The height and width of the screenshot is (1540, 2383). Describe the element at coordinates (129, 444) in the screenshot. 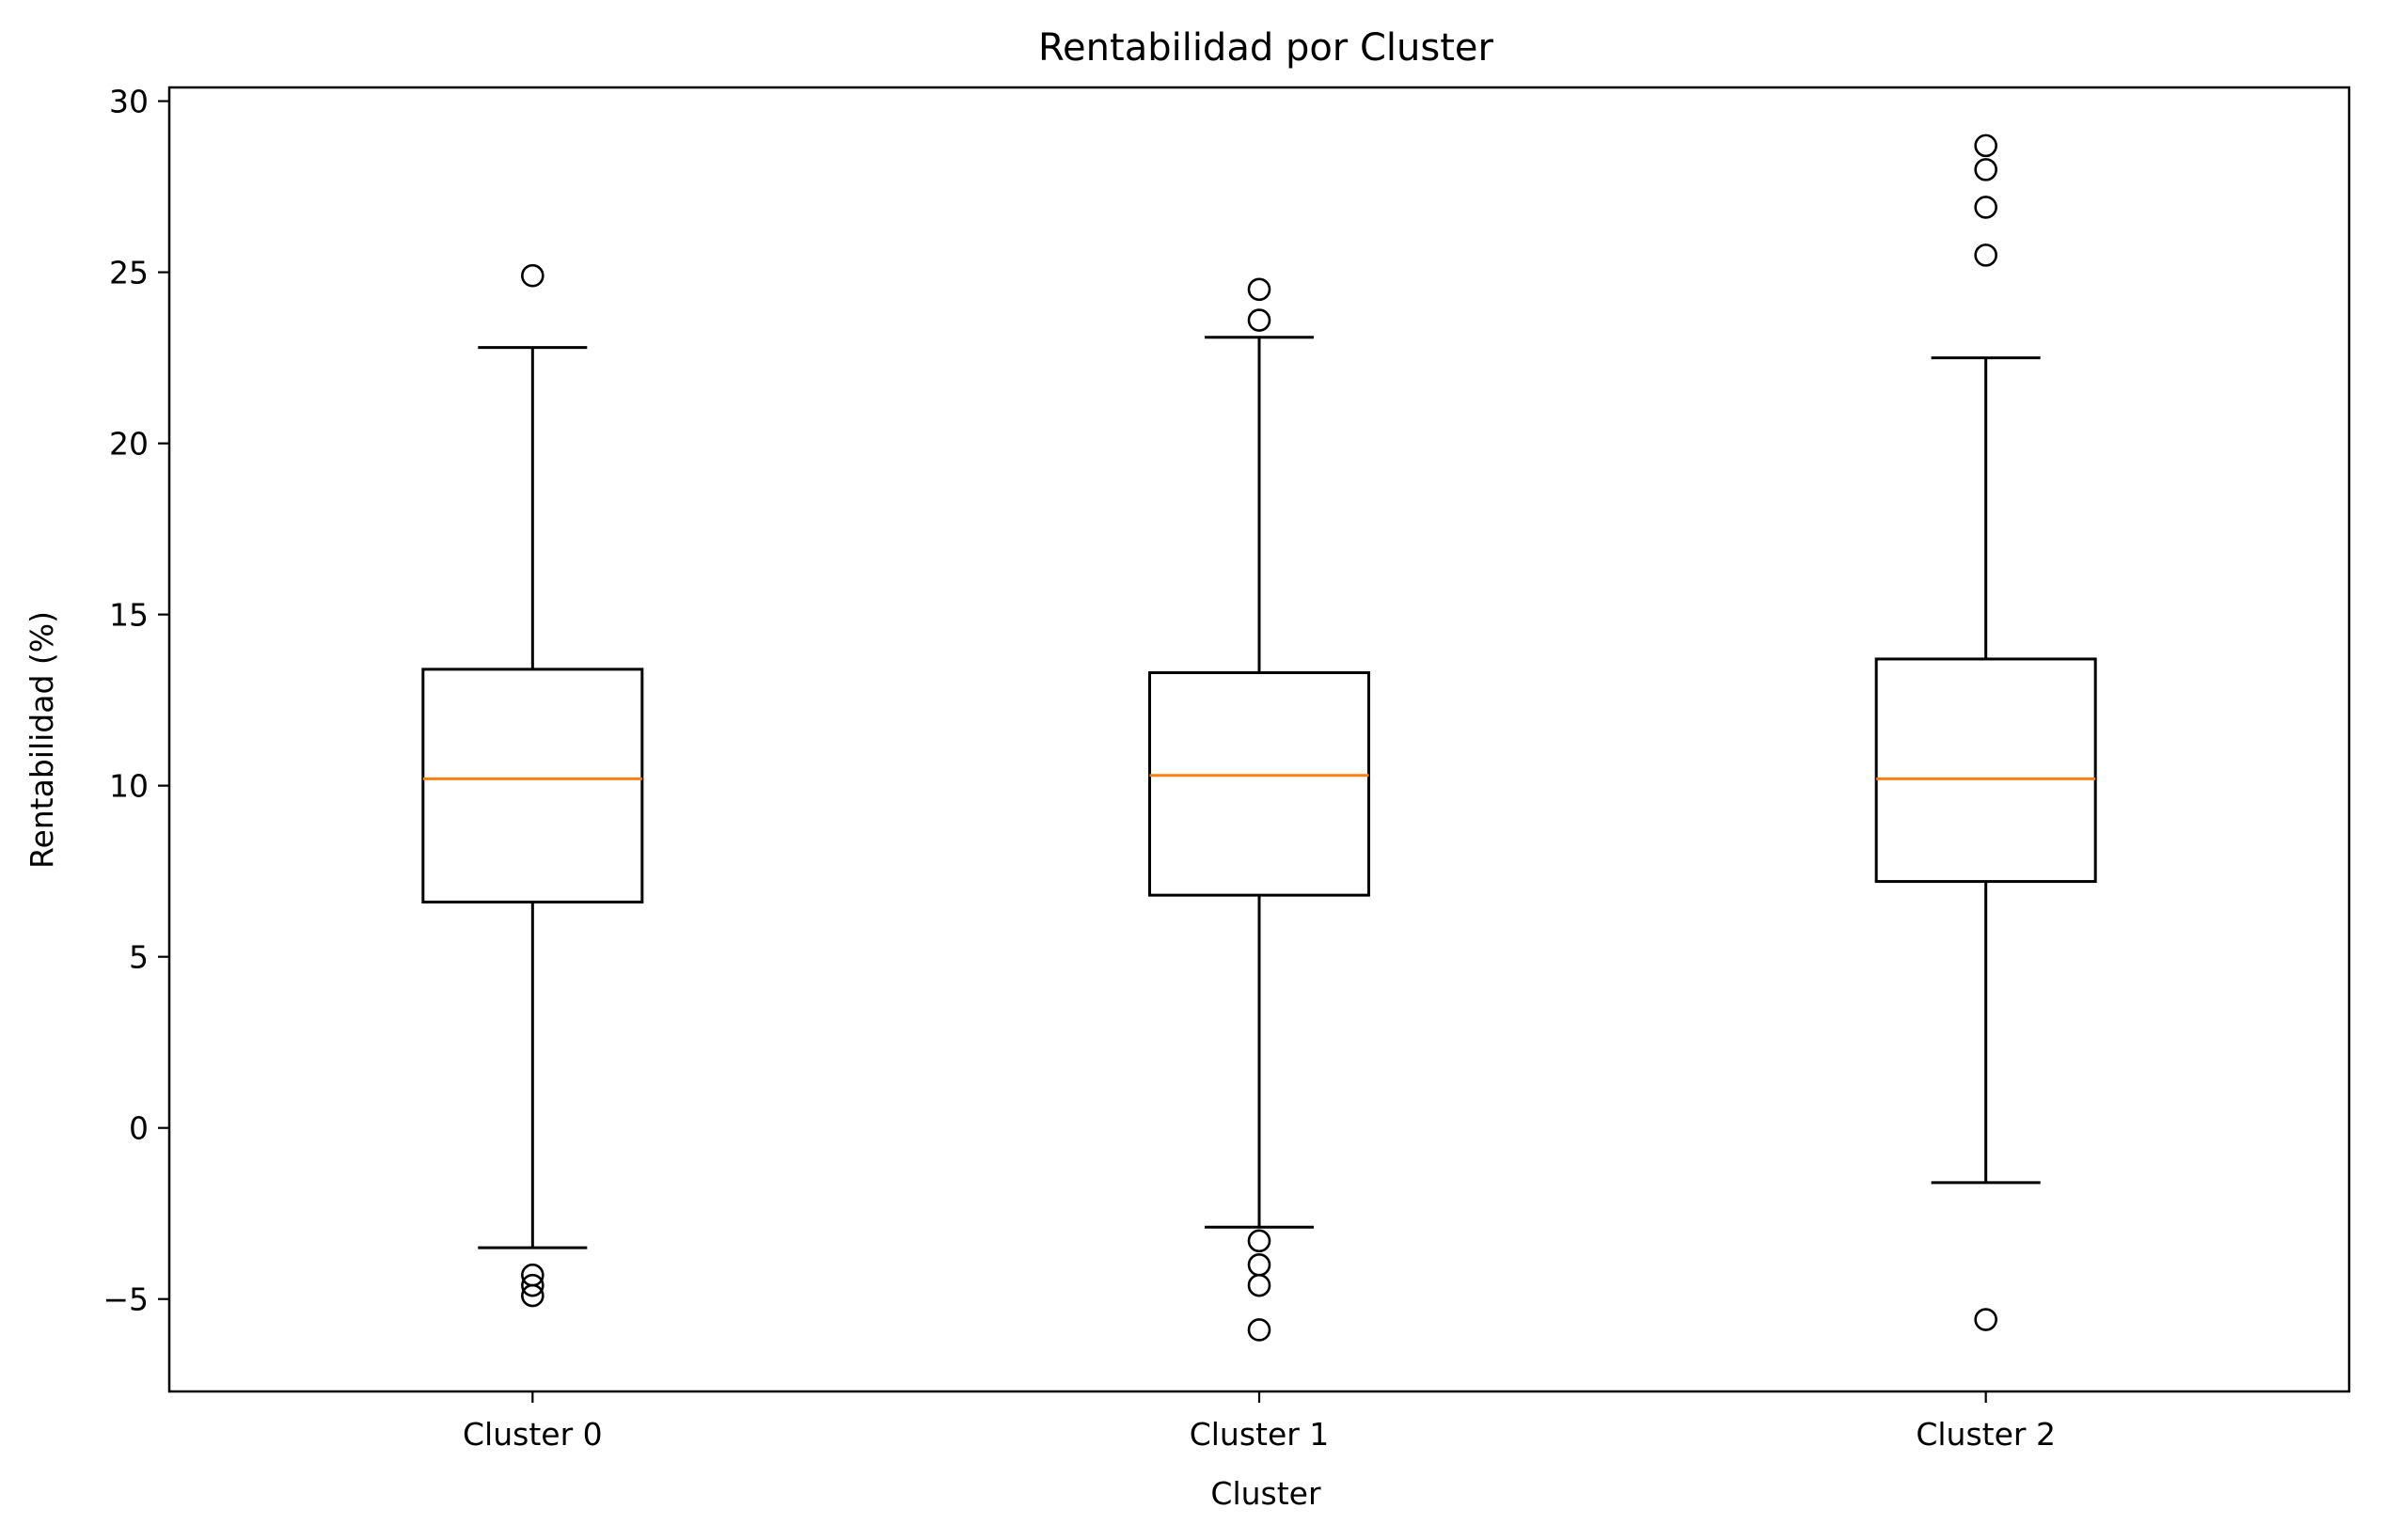

I see `y-tick-label: 20` at that location.